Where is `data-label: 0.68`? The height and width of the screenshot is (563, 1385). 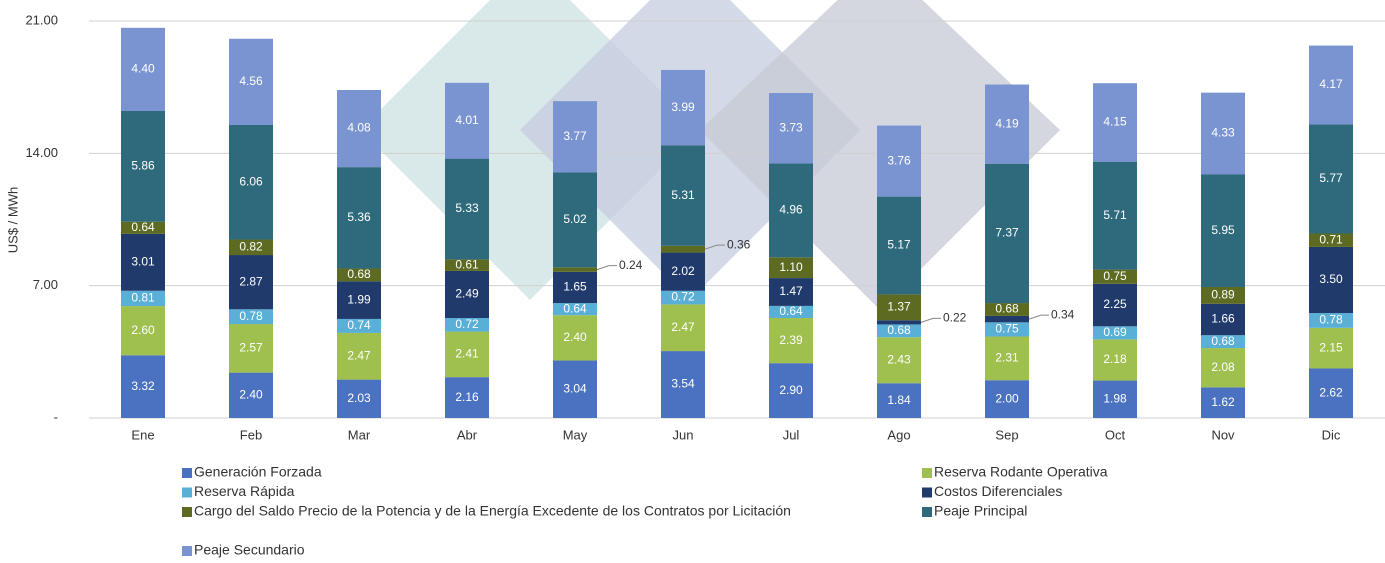 data-label: 0.68 is located at coordinates (1007, 309).